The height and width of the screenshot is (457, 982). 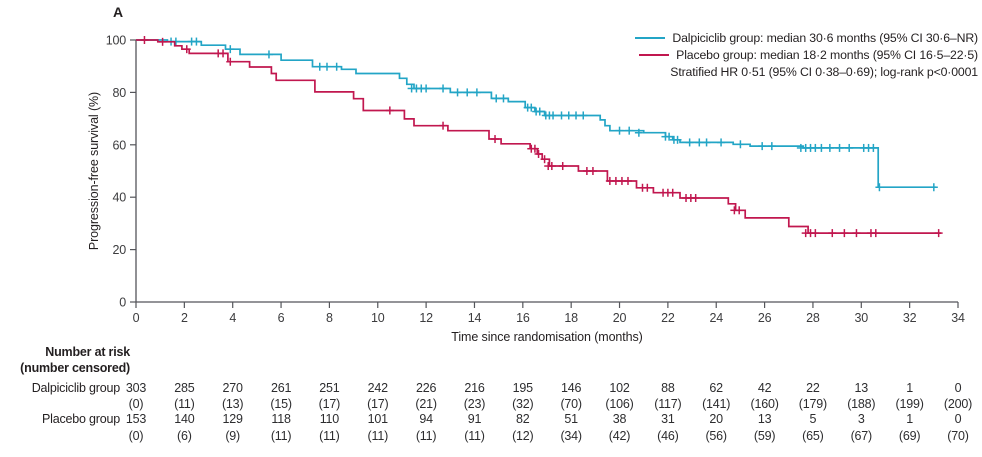 I want to click on risk-count: 0, so click(x=958, y=419).